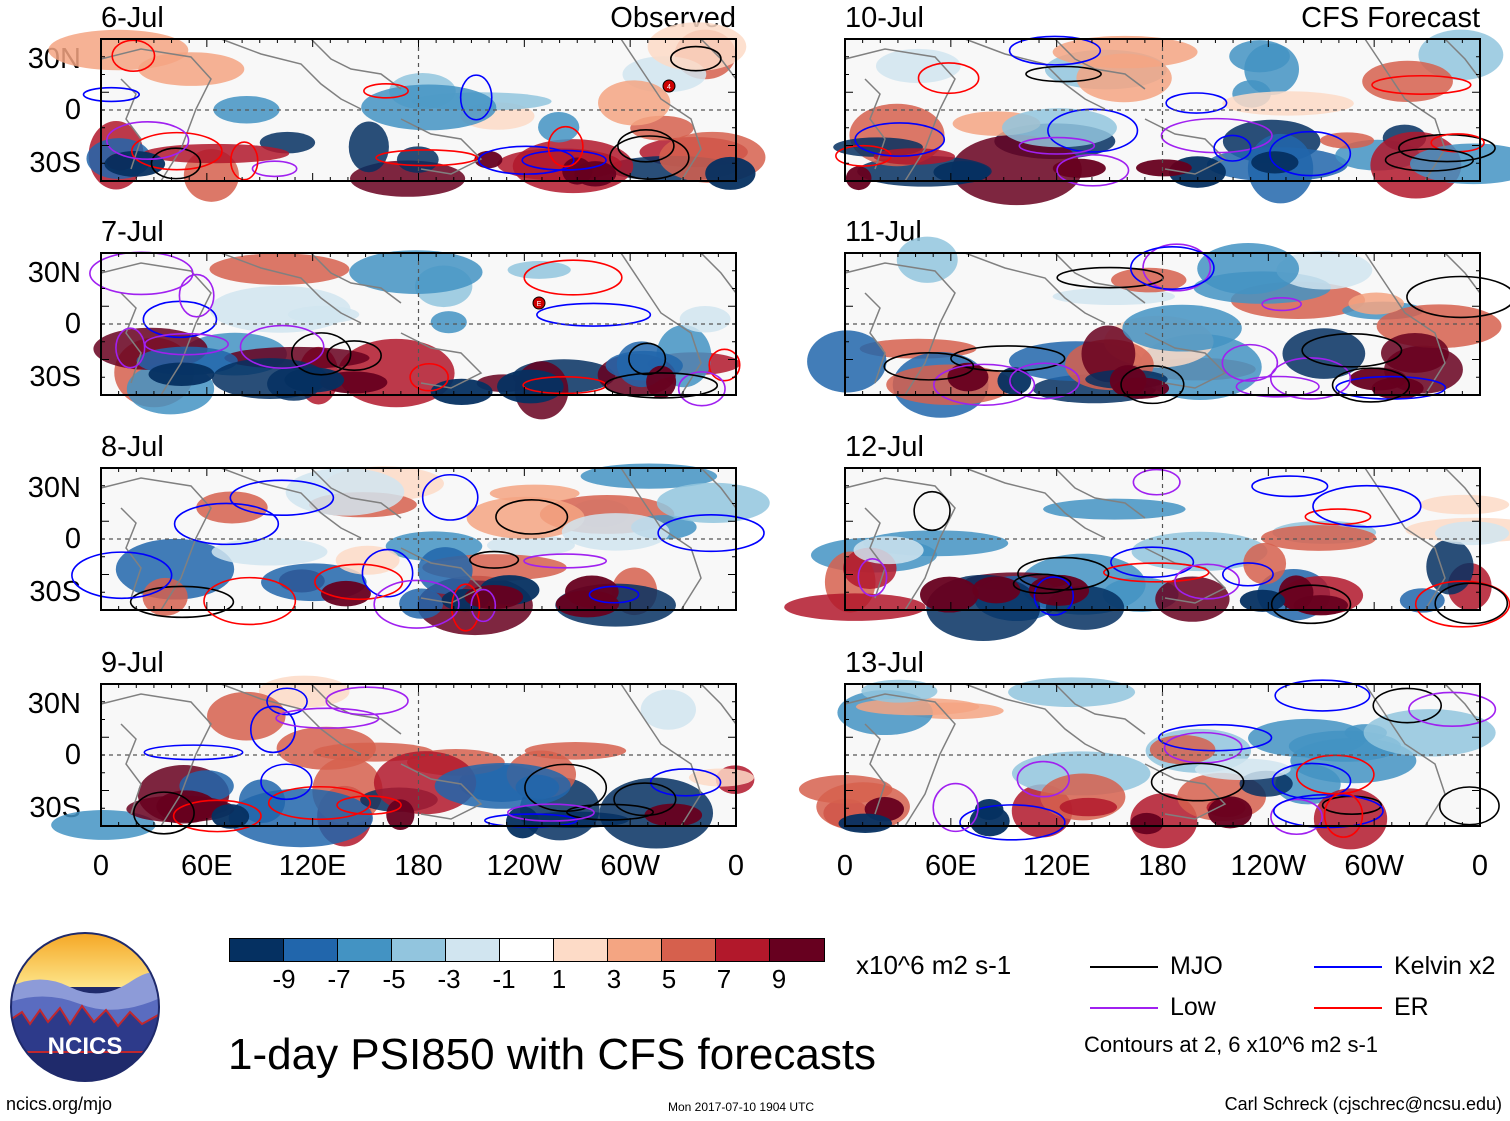 Image resolution: width=1510 pixels, height=1121 pixels. Describe the element at coordinates (1348, 967) in the screenshot. I see `legend-swatch-line` at that location.